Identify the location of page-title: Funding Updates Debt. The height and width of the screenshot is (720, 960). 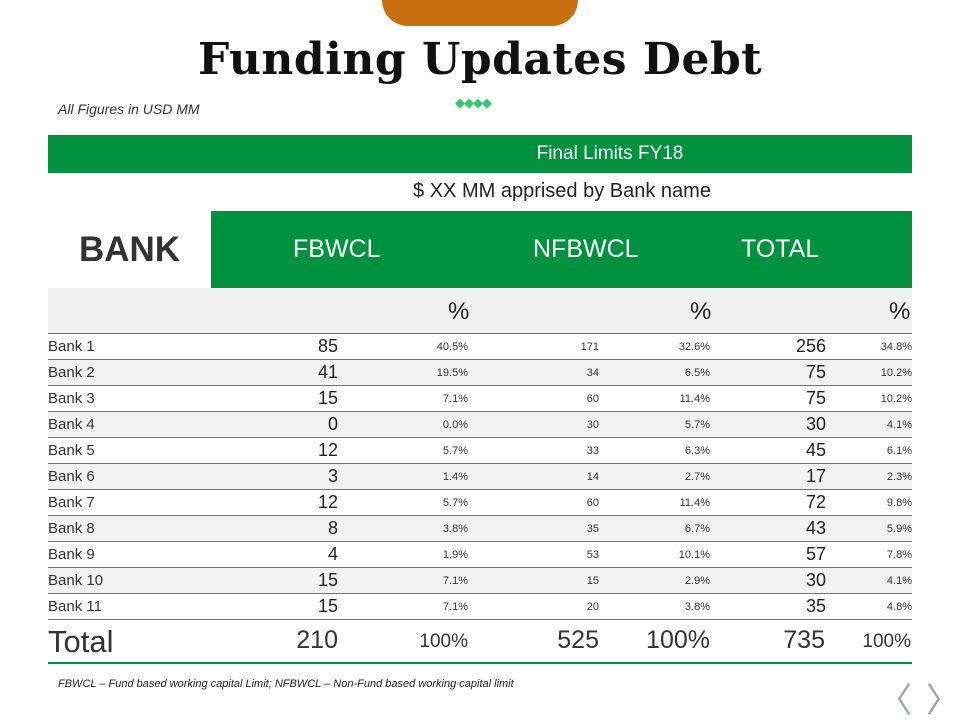
(480, 59).